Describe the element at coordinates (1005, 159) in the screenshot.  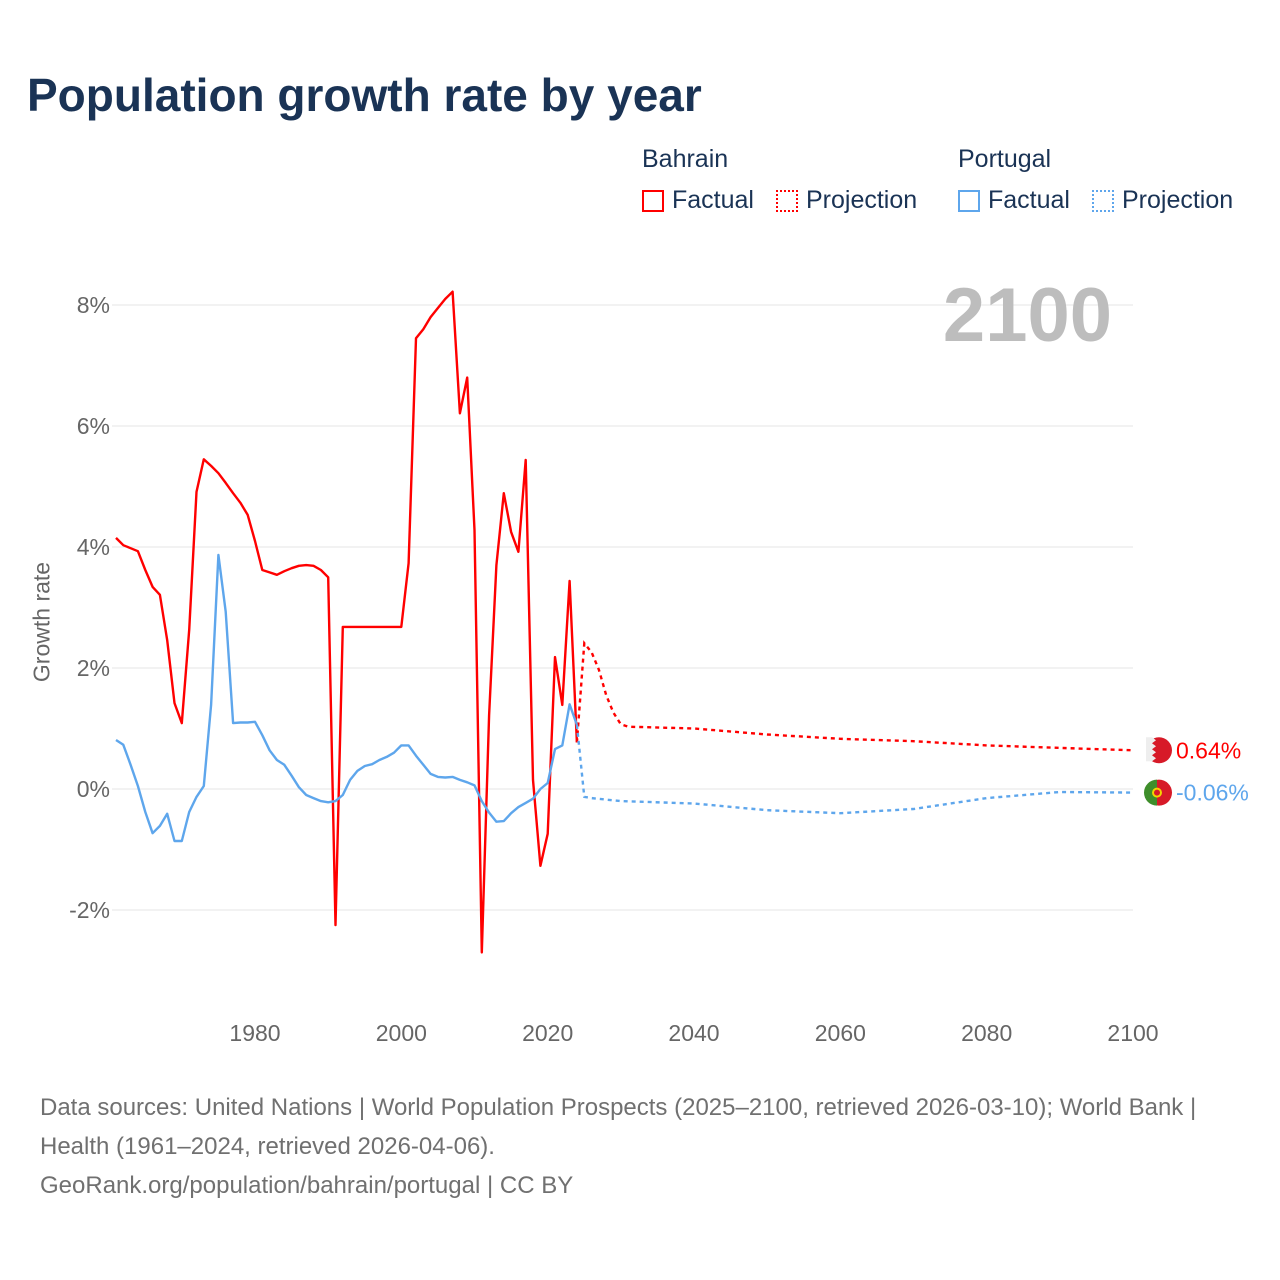
I see `legend-group-portugal: Portugal` at that location.